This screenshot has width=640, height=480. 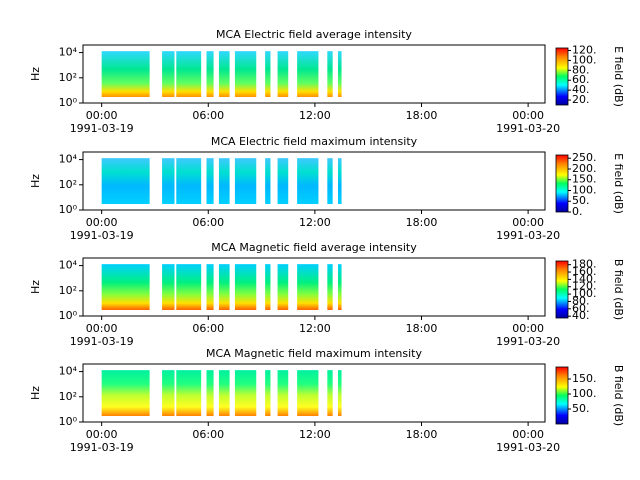 I want to click on colorbar-tick-label: 180., so click(x=584, y=264).